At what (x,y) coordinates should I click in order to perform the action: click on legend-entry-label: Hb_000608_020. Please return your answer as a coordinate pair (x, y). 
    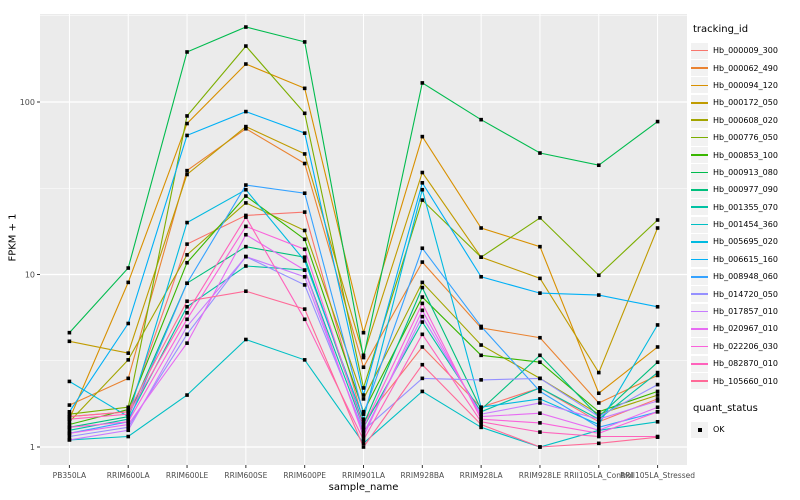
    Looking at the image, I should click on (745, 120).